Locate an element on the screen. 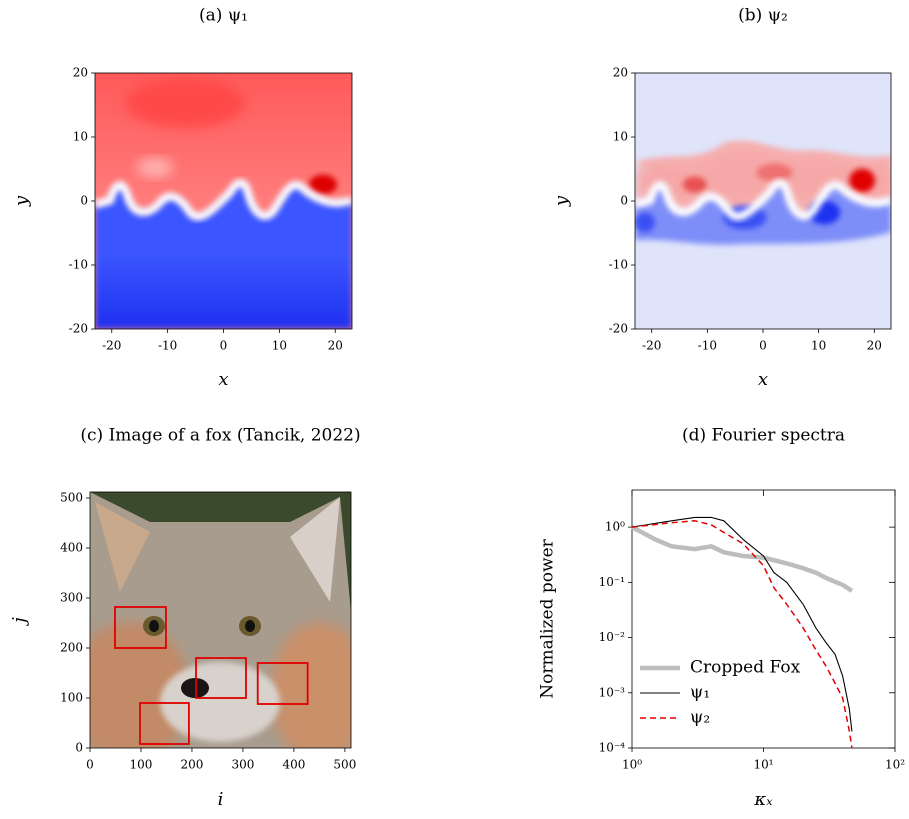 This screenshot has width=909, height=819. fox-muzzle is located at coordinates (220, 702).